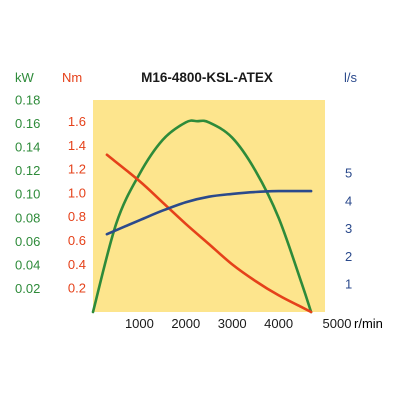  Describe the element at coordinates (77, 240) in the screenshot. I see `torque-tick-label: 0.6` at that location.